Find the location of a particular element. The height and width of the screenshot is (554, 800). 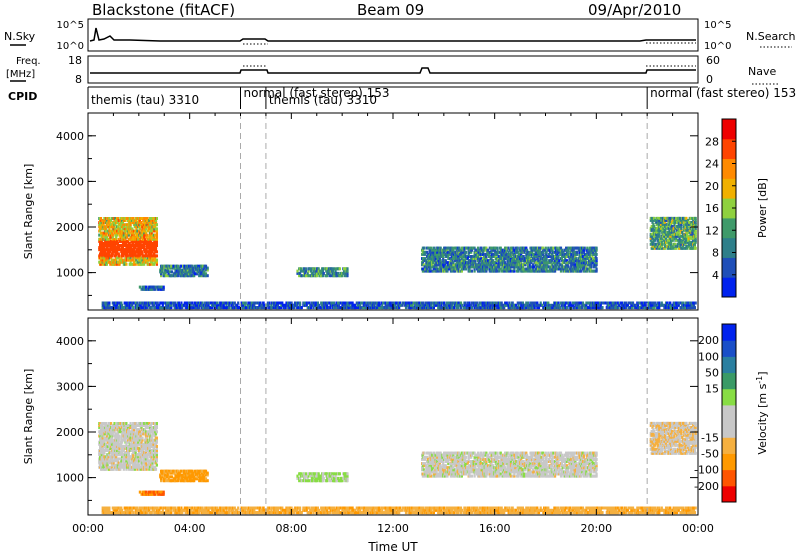

heatmap-cells is located at coordinates (397, 263).